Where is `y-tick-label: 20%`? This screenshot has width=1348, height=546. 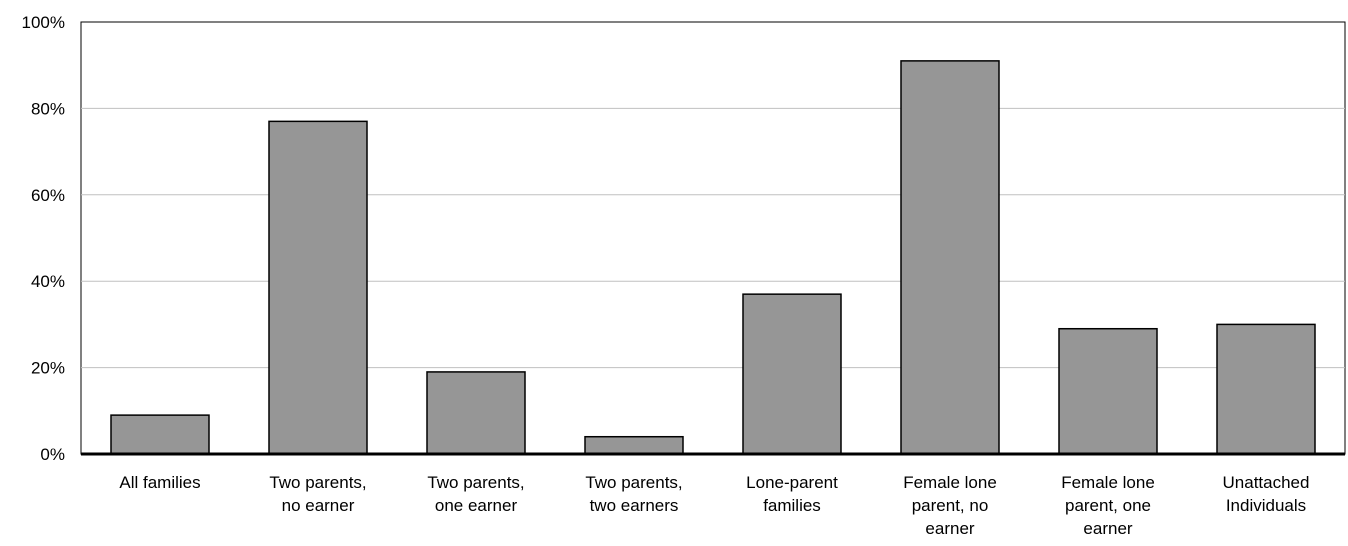 y-tick-label: 20% is located at coordinates (48, 368).